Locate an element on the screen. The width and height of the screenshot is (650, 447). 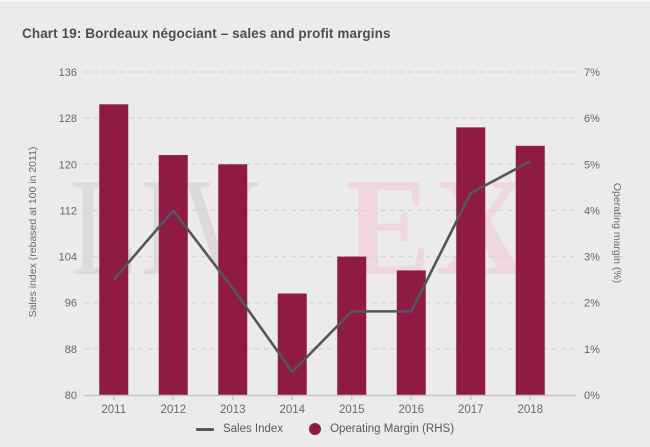
y-tick-label-left: 128 is located at coordinates (68, 119).